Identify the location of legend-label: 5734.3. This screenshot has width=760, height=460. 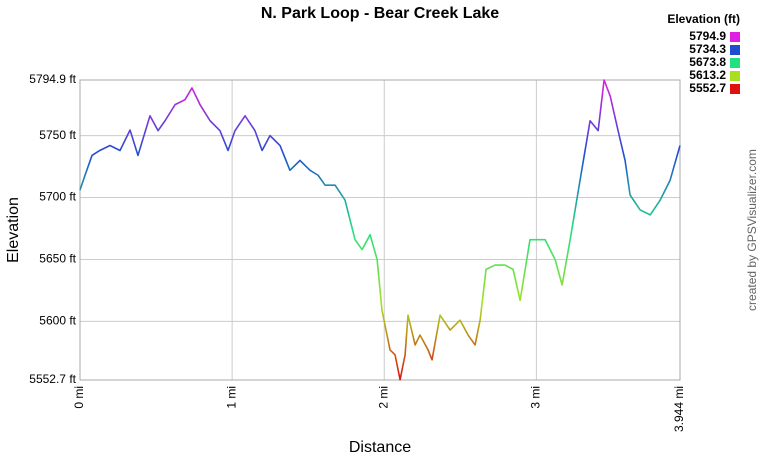
(707, 49).